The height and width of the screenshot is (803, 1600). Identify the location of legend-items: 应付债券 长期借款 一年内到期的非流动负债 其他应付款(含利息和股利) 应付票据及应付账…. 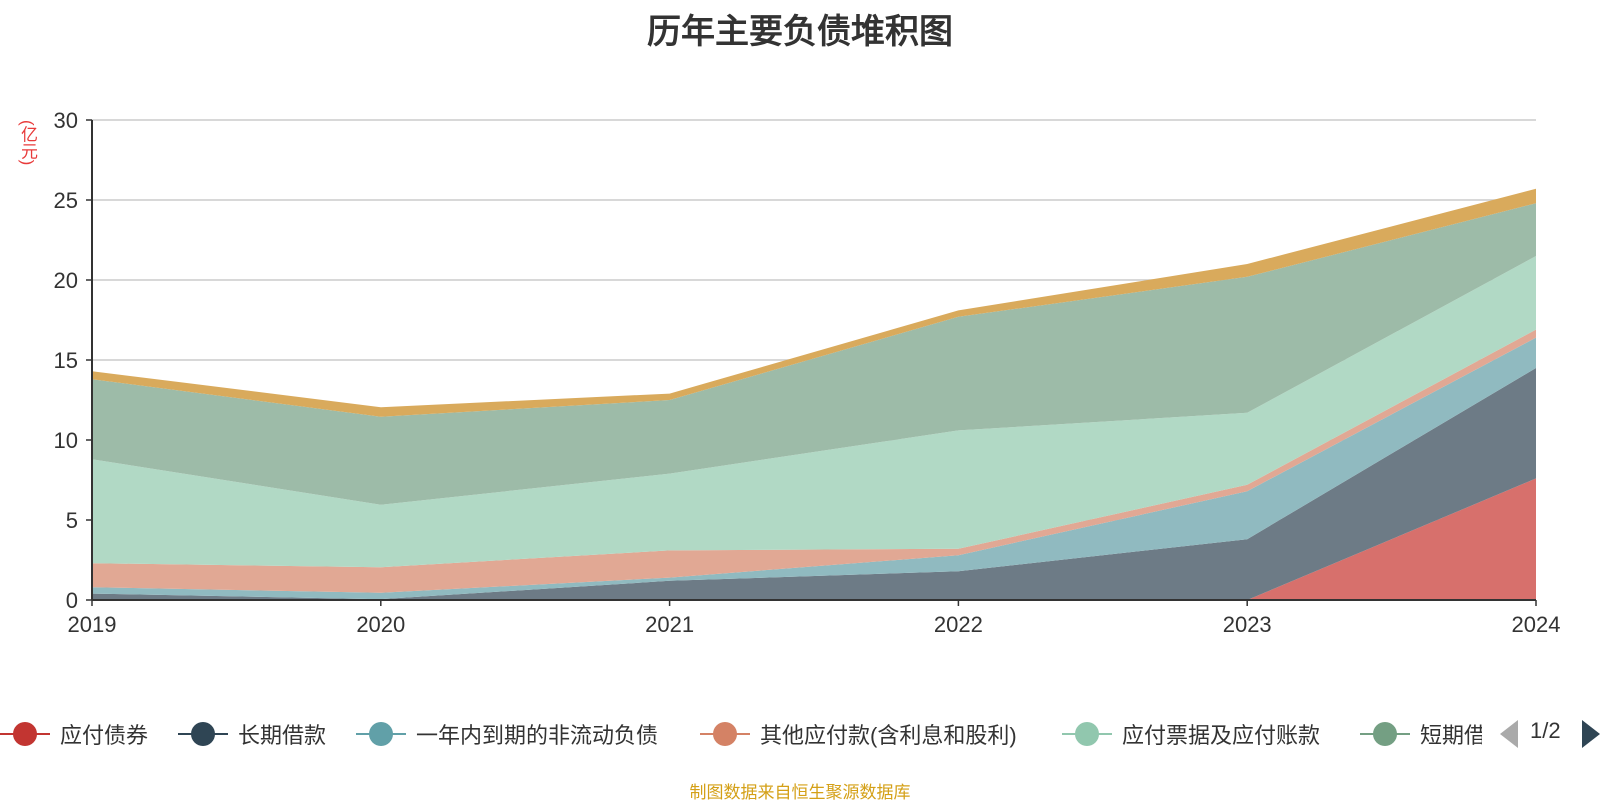
(741, 734).